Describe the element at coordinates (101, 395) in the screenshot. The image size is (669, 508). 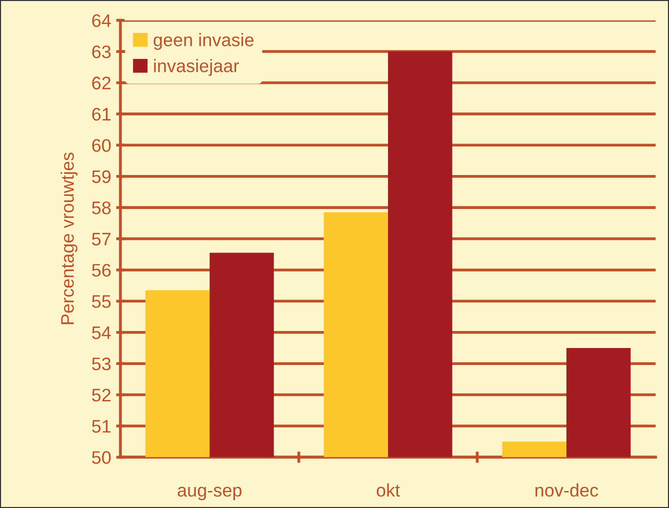
I see `y-tick-label: 52` at that location.